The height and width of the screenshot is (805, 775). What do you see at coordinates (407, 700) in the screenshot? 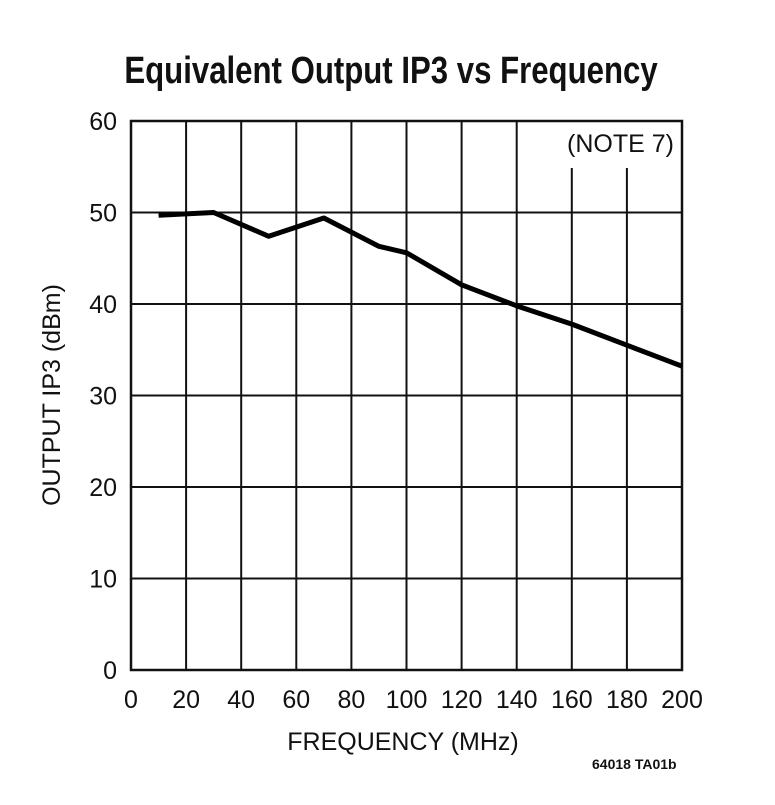
I see `x-tick-label: 100` at bounding box center [407, 700].